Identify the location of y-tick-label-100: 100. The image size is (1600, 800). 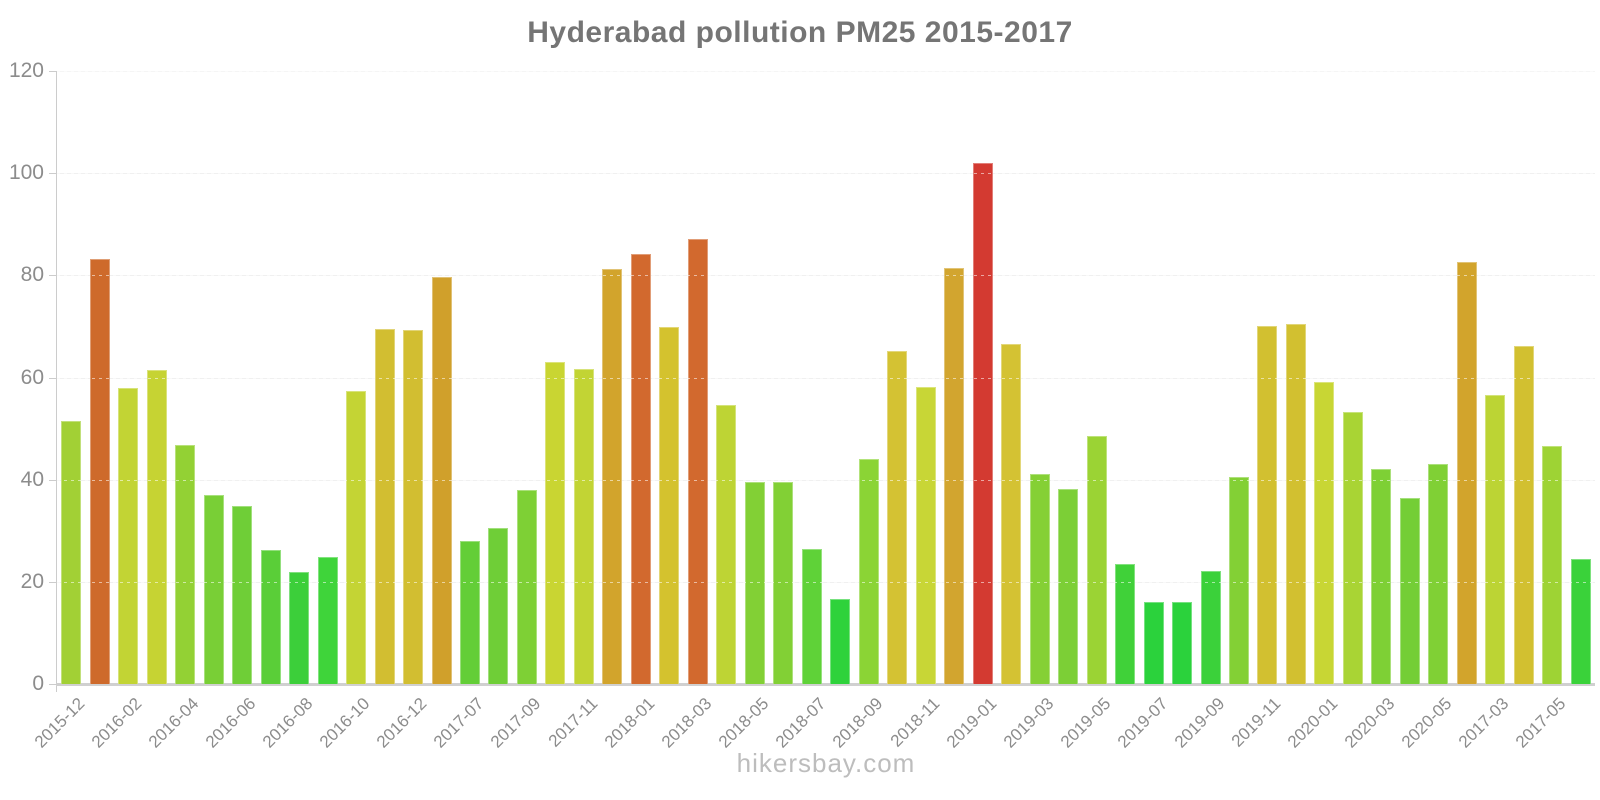
(26, 173).